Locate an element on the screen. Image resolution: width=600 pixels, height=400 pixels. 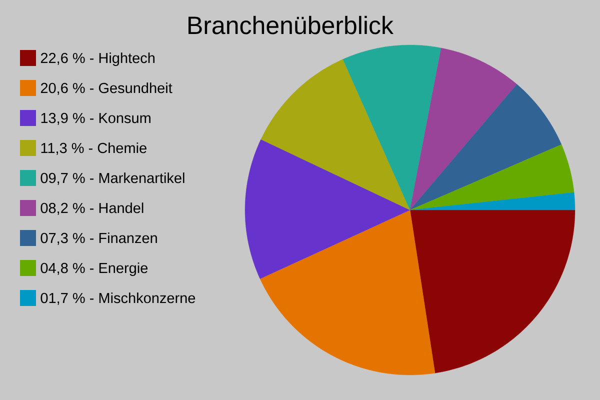
legend-label: 22,6 % - Hightech is located at coordinates (97, 59).